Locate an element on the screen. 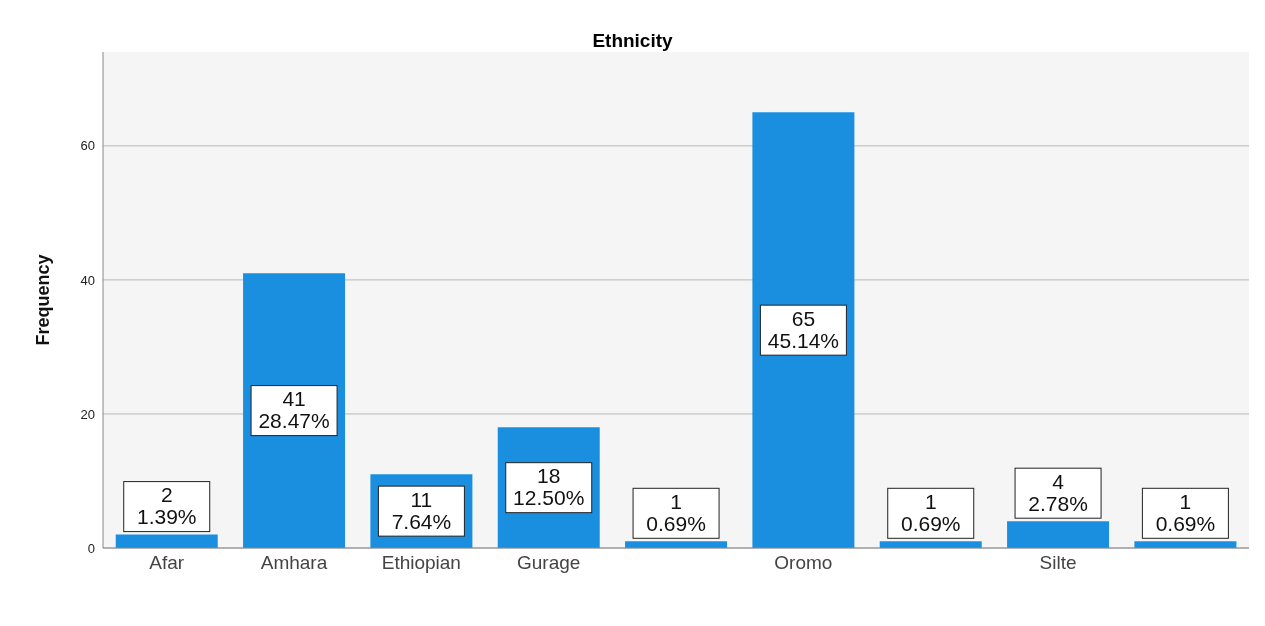  y-tick-label: 0 is located at coordinates (91, 548).